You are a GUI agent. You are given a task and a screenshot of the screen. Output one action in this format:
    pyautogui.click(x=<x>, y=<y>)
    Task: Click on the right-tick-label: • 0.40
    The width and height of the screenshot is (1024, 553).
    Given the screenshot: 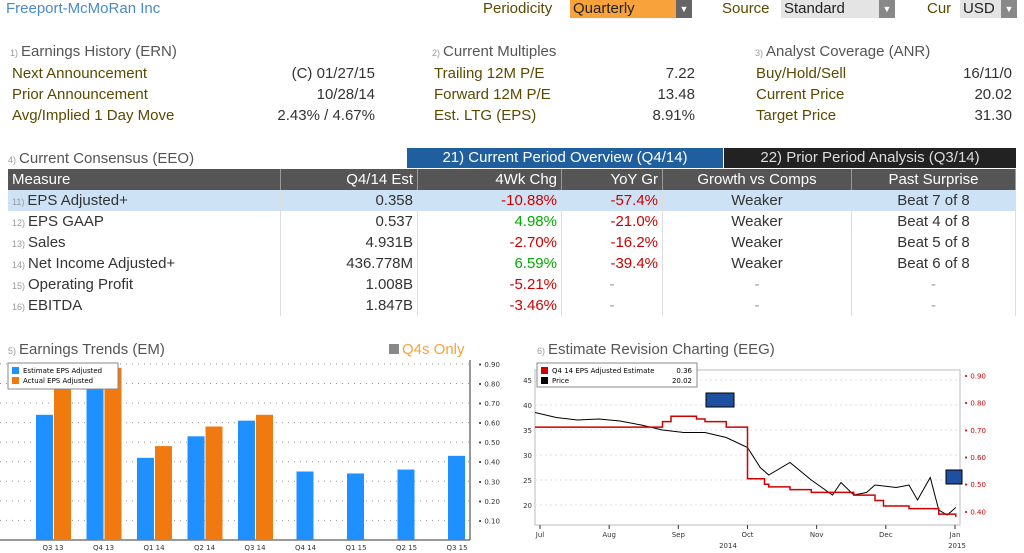 What is the action you would take?
    pyautogui.click(x=975, y=512)
    